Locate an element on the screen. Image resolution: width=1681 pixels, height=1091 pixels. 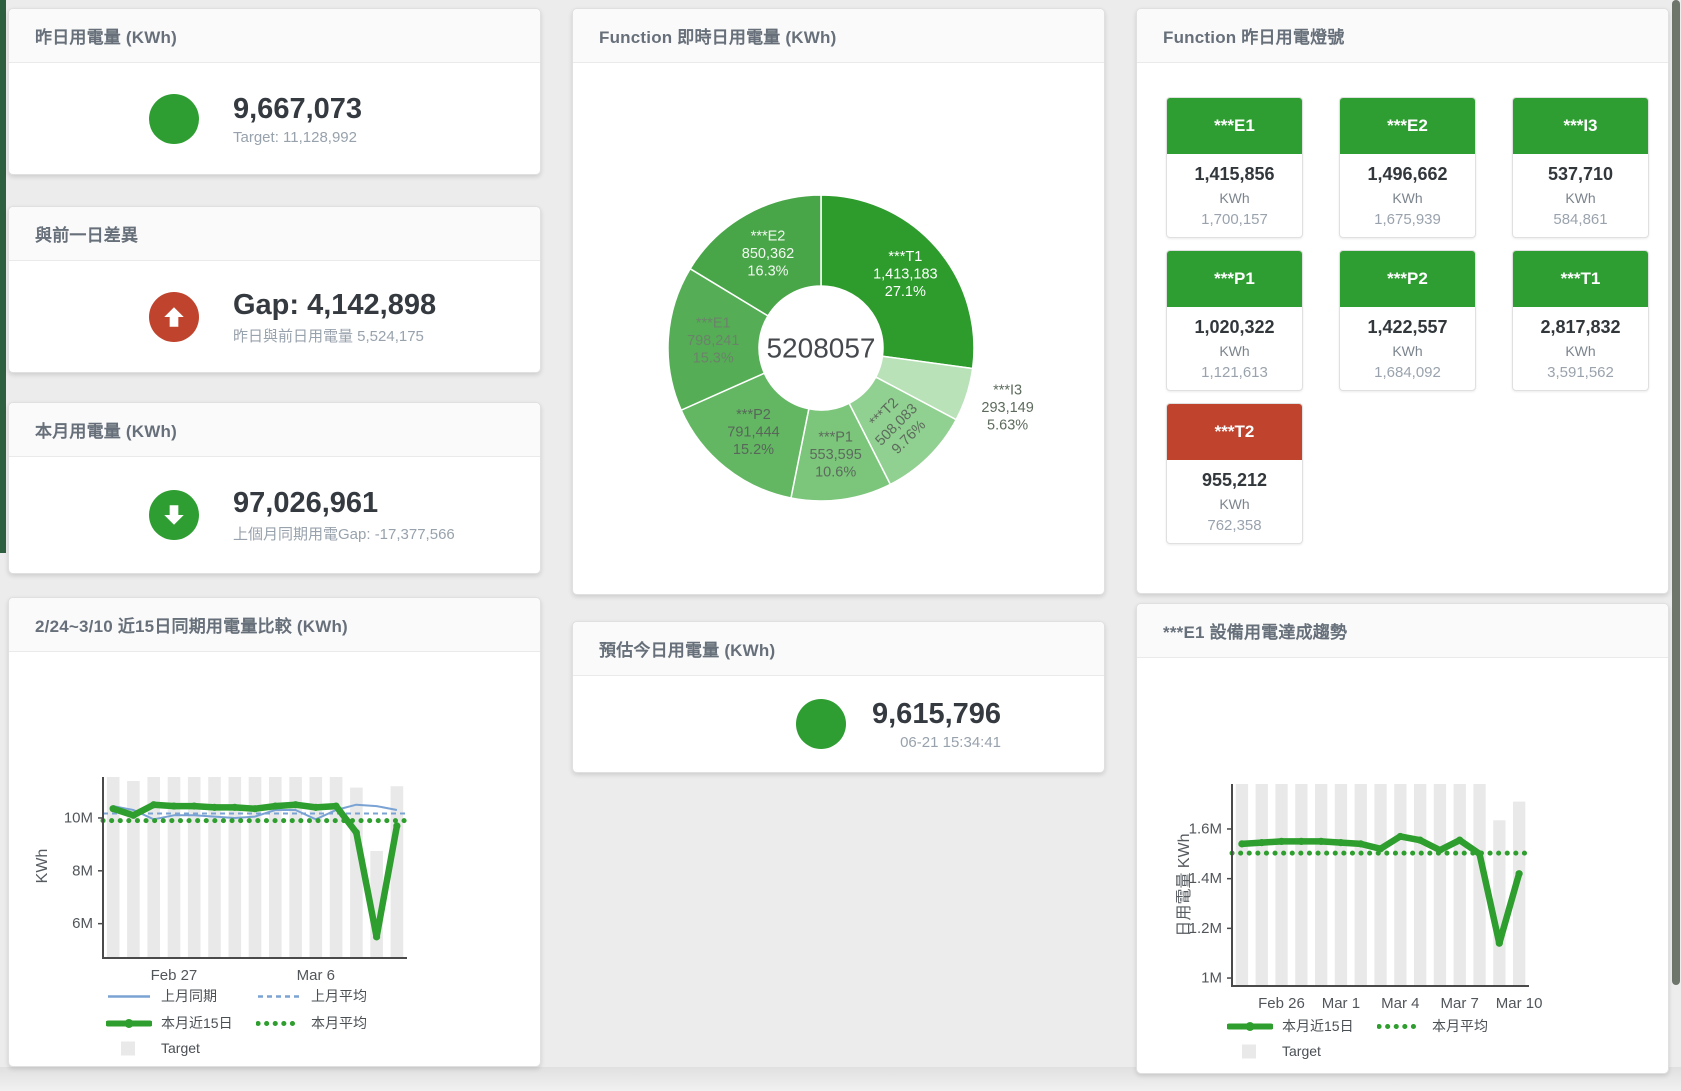
card-title: 昨日用電量 (KWh) is located at coordinates (106, 37).